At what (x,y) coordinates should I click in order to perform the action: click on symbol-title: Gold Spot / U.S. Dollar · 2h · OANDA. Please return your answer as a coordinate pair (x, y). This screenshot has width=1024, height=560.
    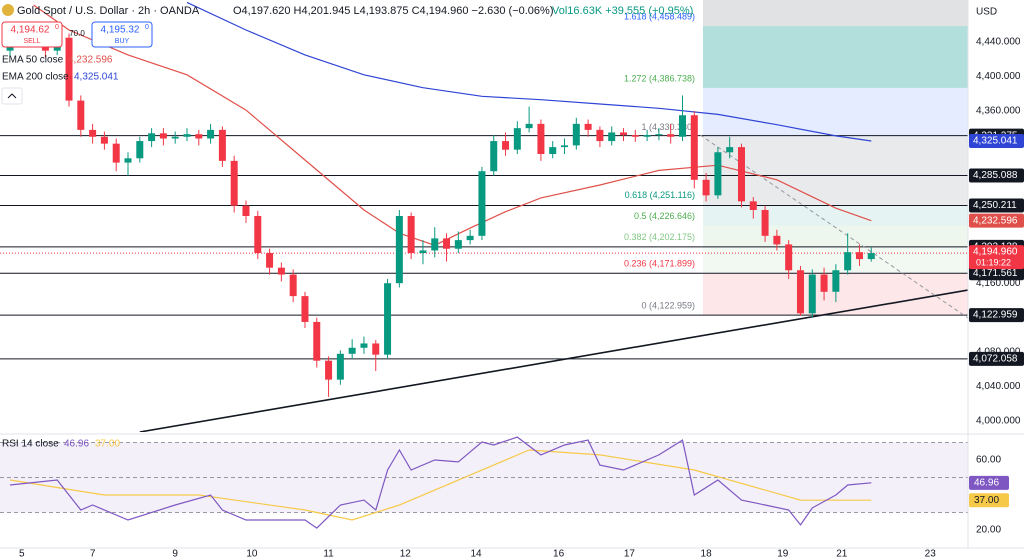
    Looking at the image, I should click on (108, 11).